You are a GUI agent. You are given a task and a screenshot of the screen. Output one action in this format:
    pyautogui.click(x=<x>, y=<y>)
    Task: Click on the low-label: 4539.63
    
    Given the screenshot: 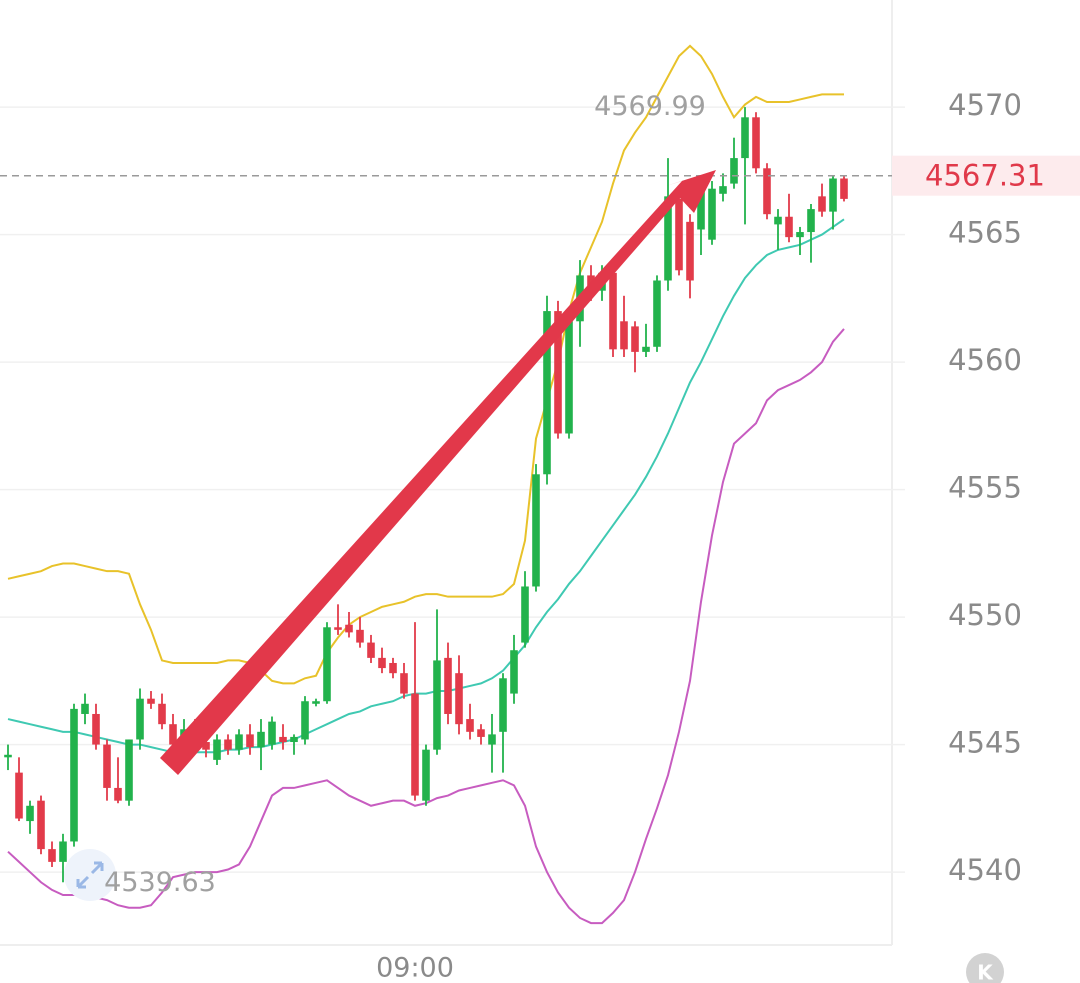 What is the action you would take?
    pyautogui.click(x=160, y=882)
    